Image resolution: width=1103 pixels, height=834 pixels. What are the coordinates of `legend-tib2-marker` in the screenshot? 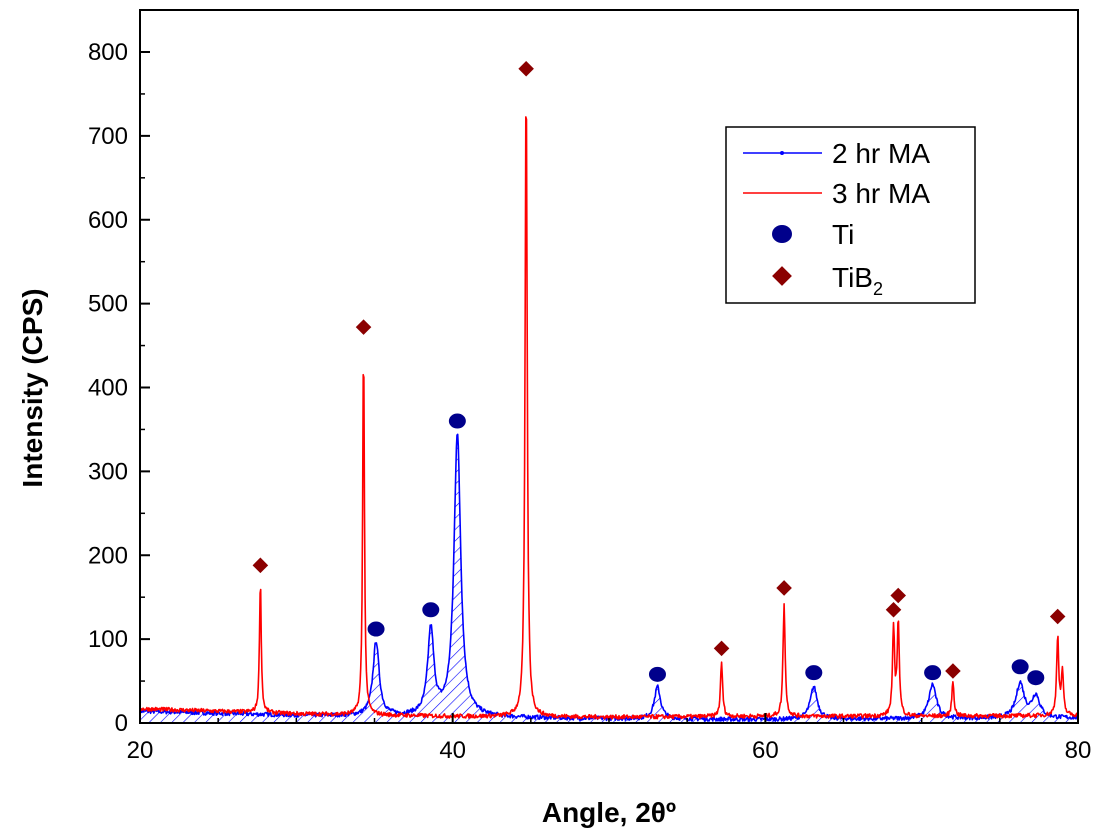 It's located at (782, 276).